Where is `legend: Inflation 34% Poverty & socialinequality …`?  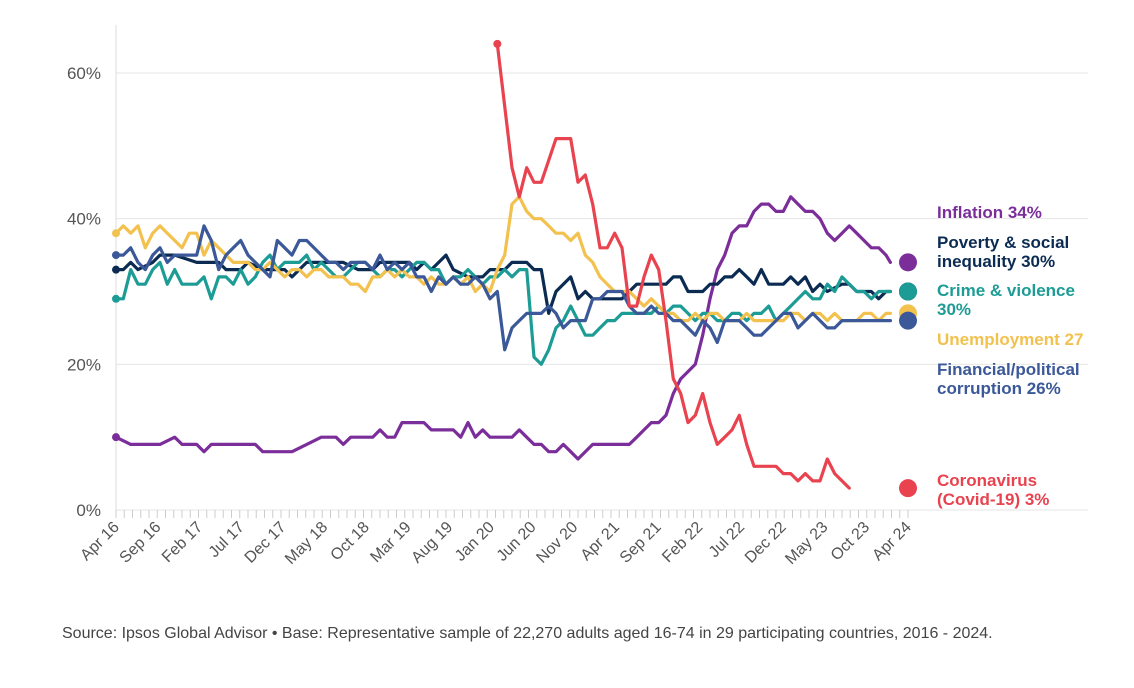 legend: Inflation 34% Poverty & socialinequality … is located at coordinates (1010, 356).